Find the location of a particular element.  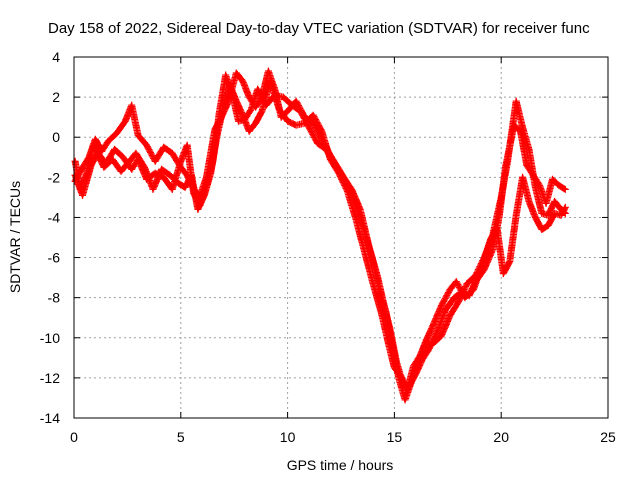

x-tick-label: 10 is located at coordinates (288, 437).